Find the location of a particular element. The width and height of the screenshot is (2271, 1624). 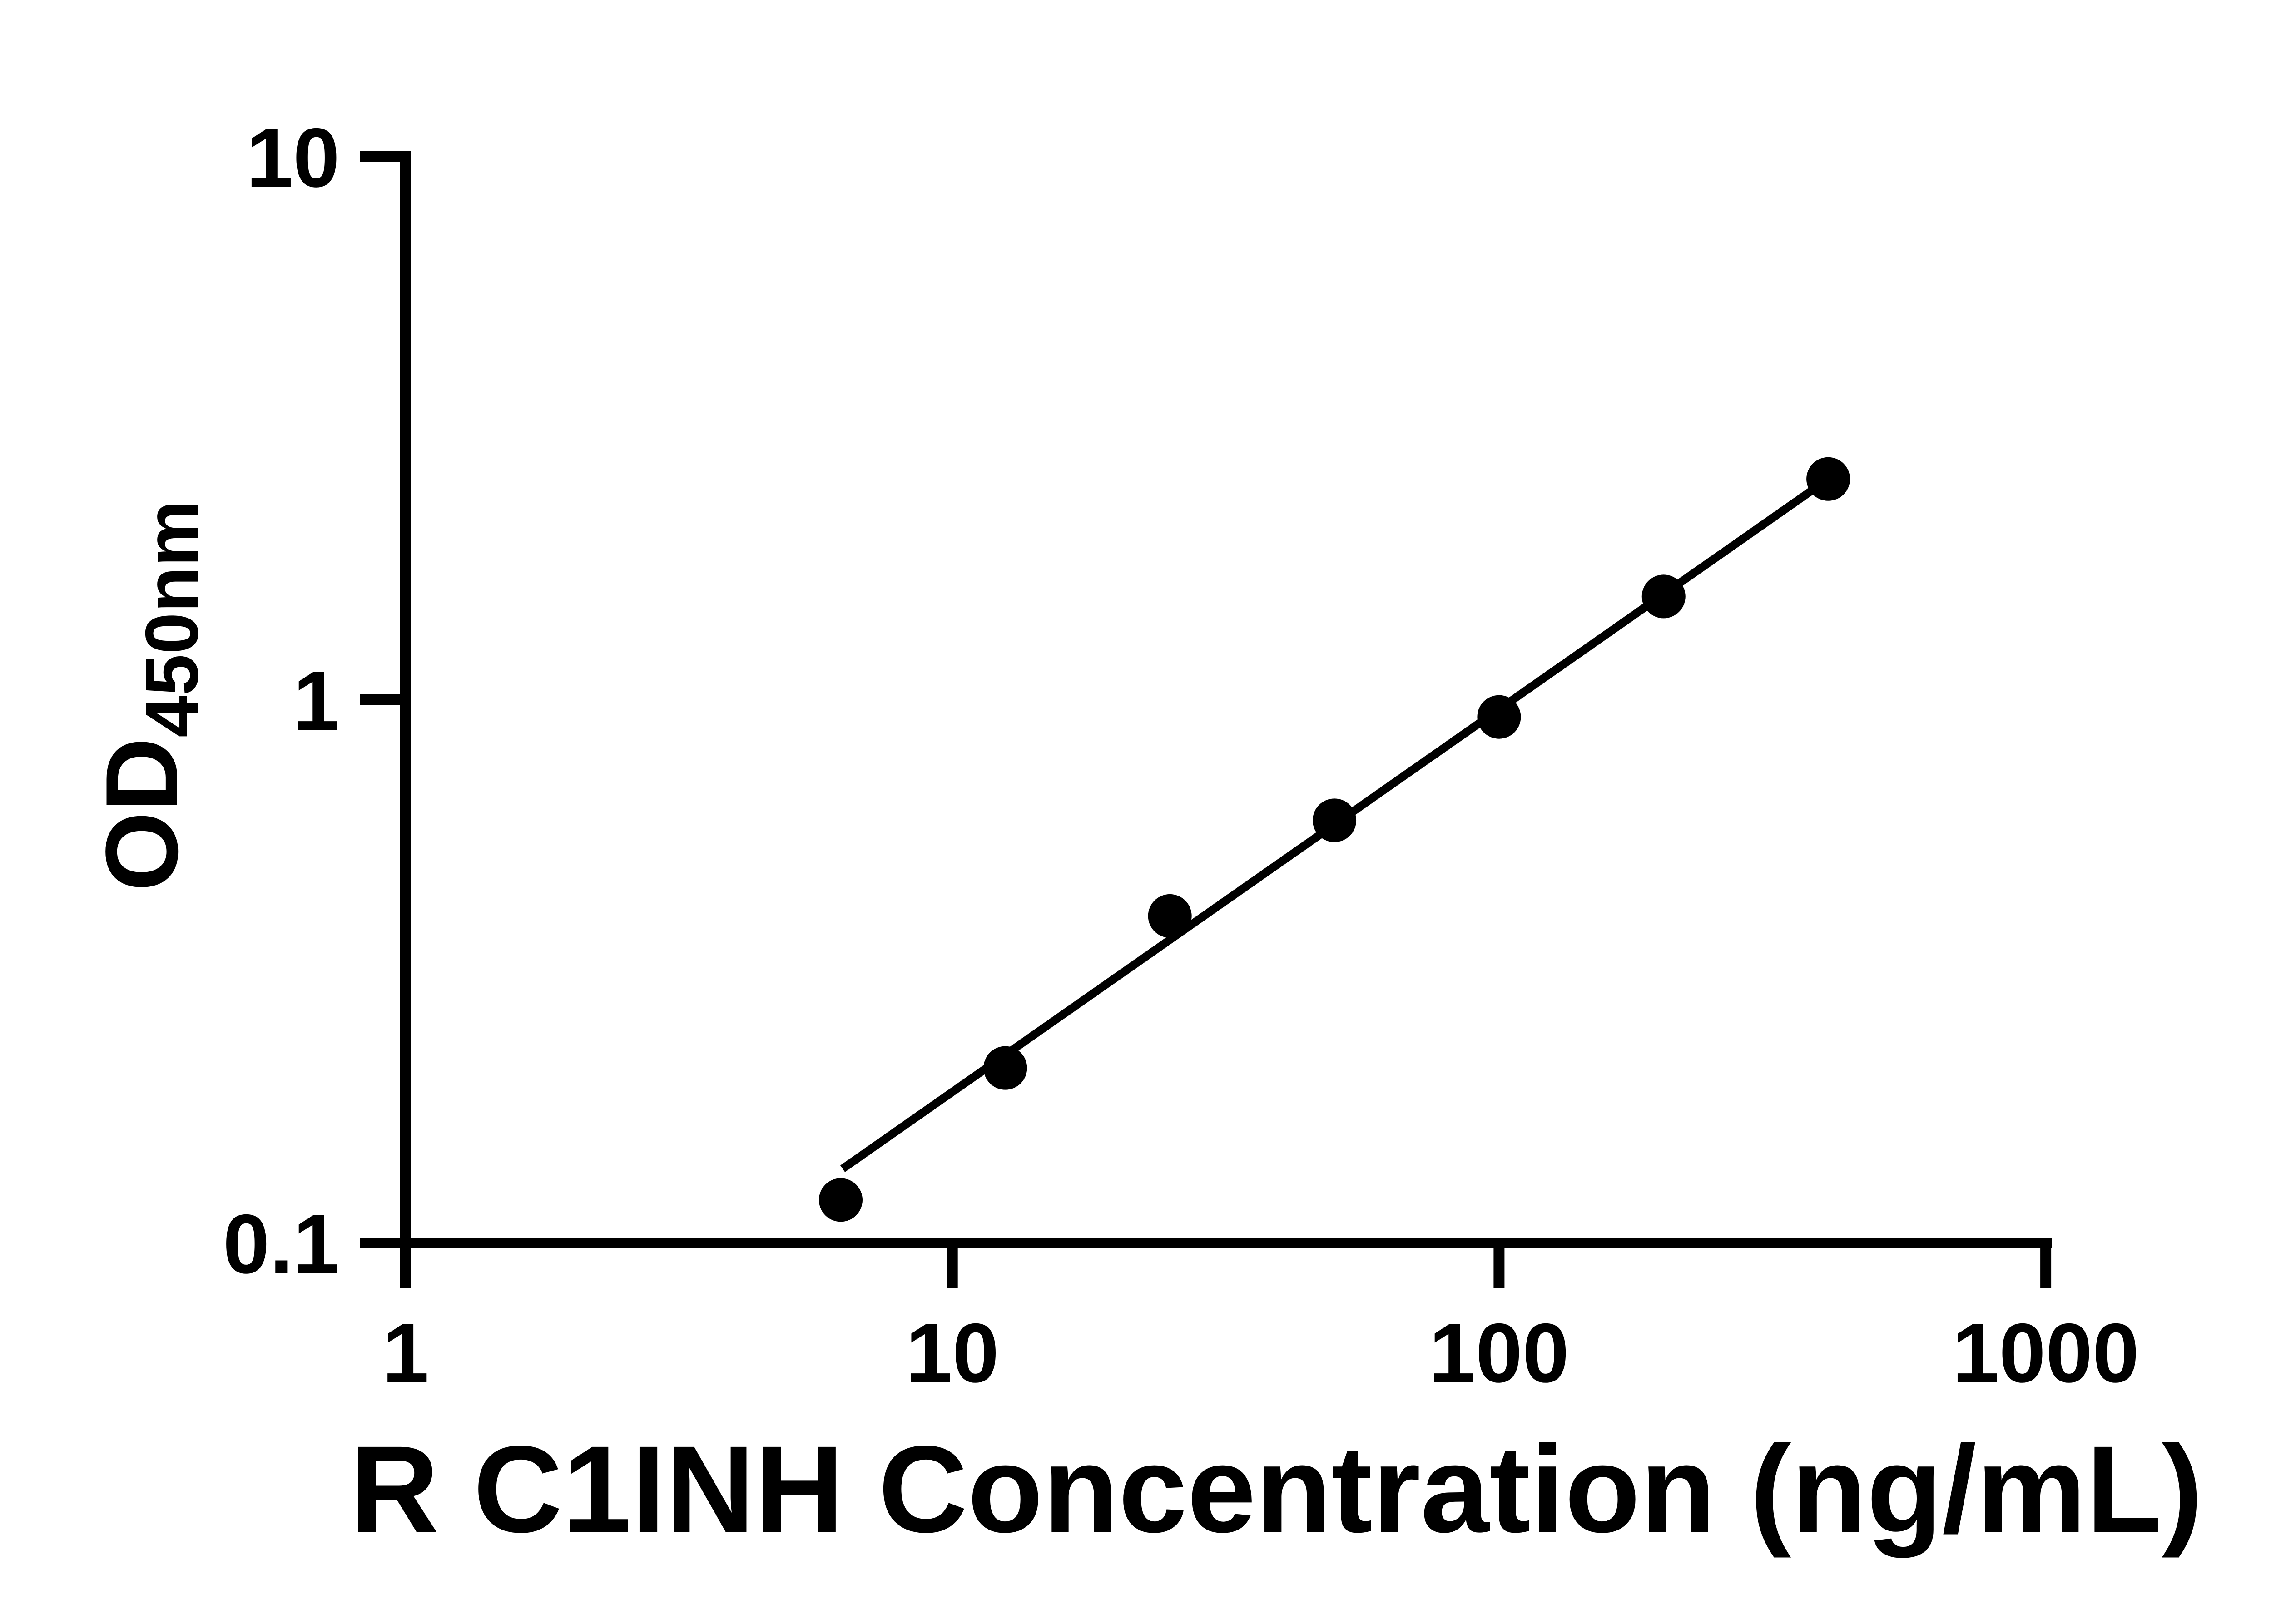

y-tick-label: 1 is located at coordinates (316, 701).